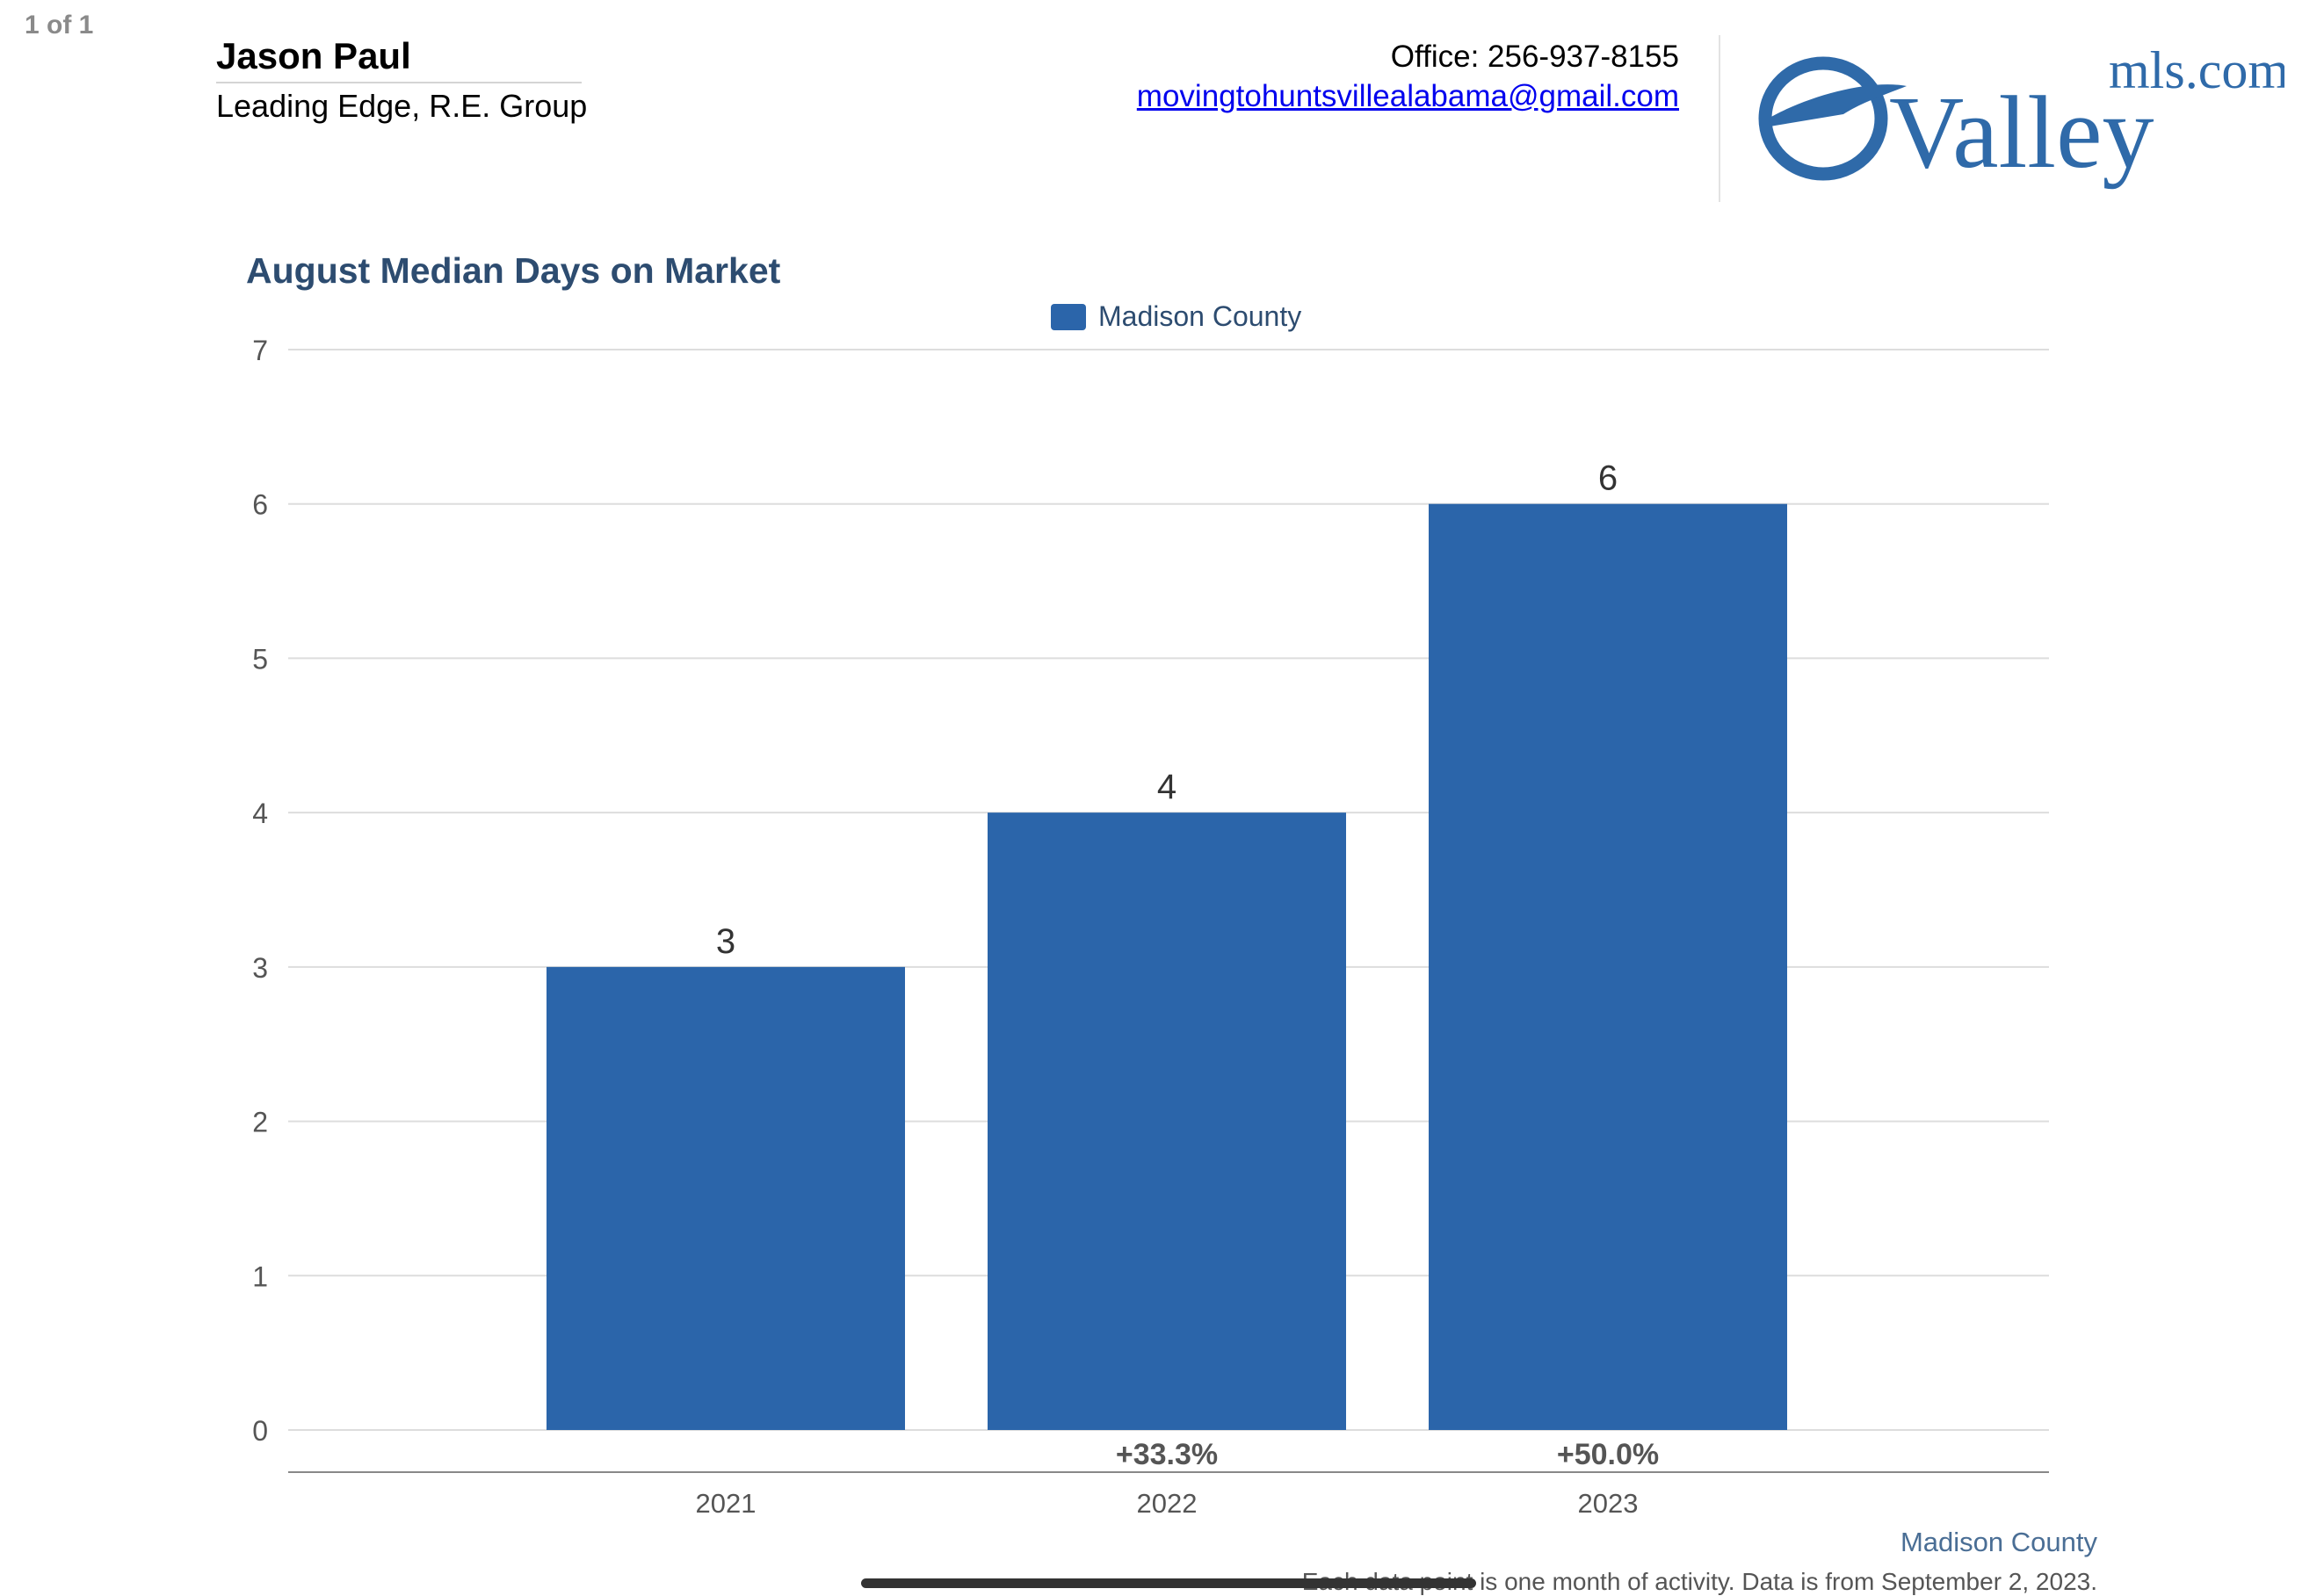  I want to click on x-tick-label: 2023, so click(1608, 1503).